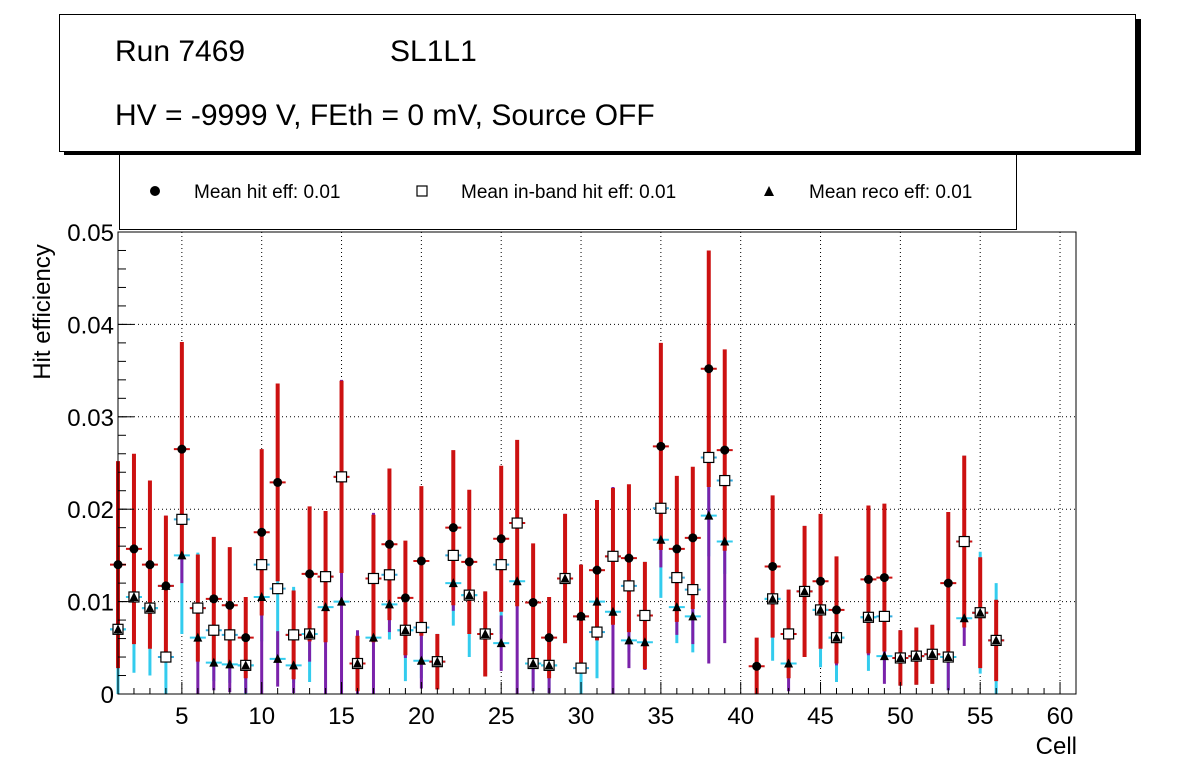  I want to click on layer-label: SL1L1, so click(433, 51).